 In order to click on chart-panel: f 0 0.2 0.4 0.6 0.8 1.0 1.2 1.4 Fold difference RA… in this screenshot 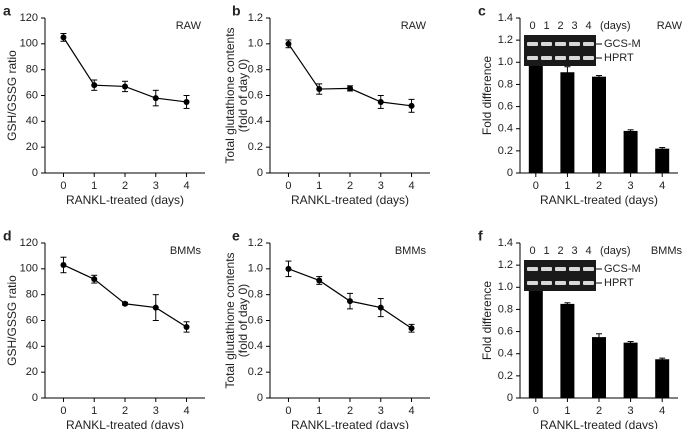, I will do `click(580, 328)`.